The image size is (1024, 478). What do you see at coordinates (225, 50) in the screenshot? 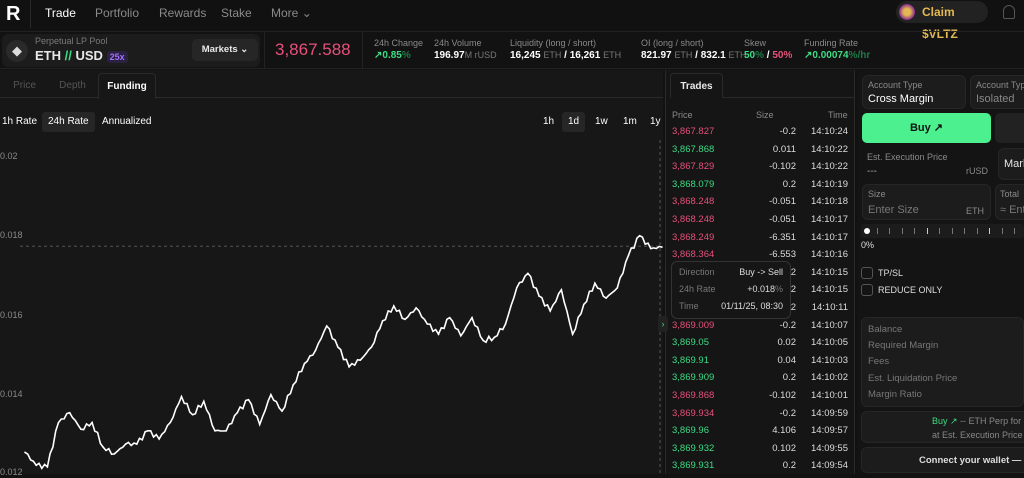
I see `markets-button: Markets ⌄` at bounding box center [225, 50].